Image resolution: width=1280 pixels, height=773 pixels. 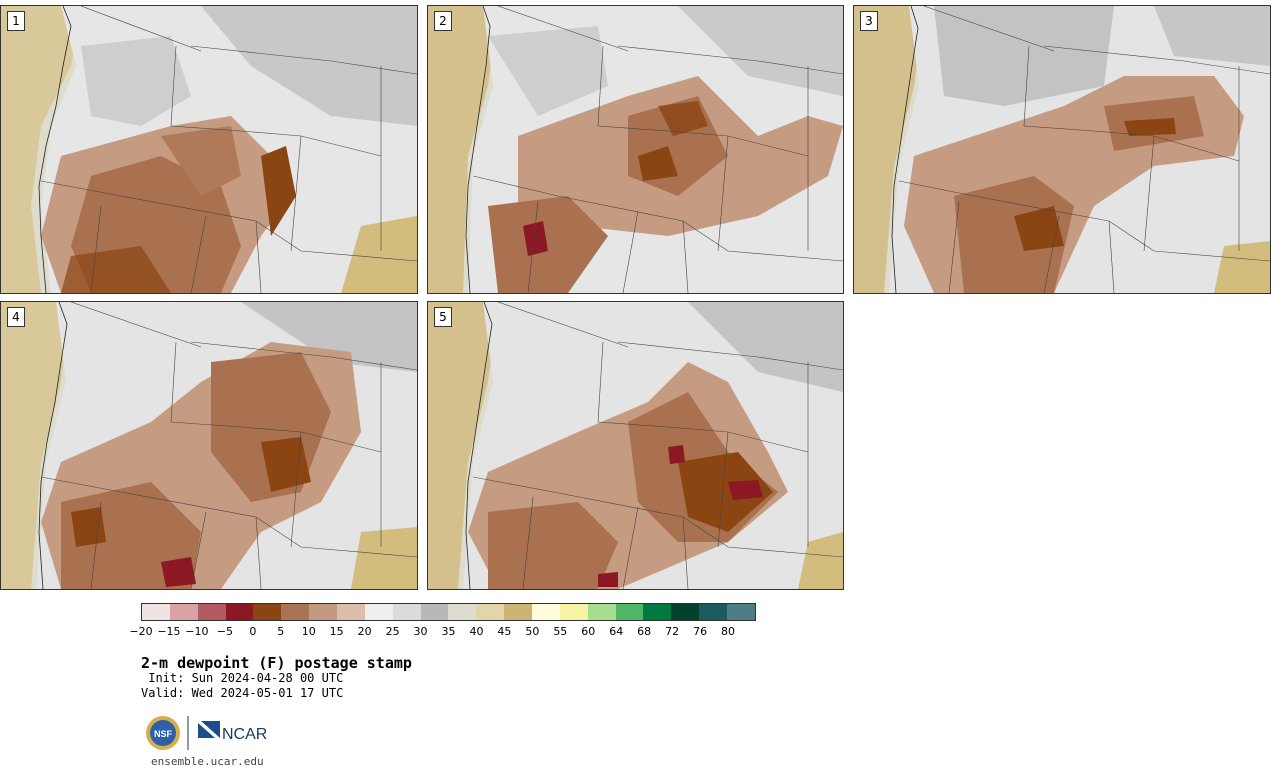 What do you see at coordinates (16, 21) in the screenshot?
I see `panel-number: 1` at bounding box center [16, 21].